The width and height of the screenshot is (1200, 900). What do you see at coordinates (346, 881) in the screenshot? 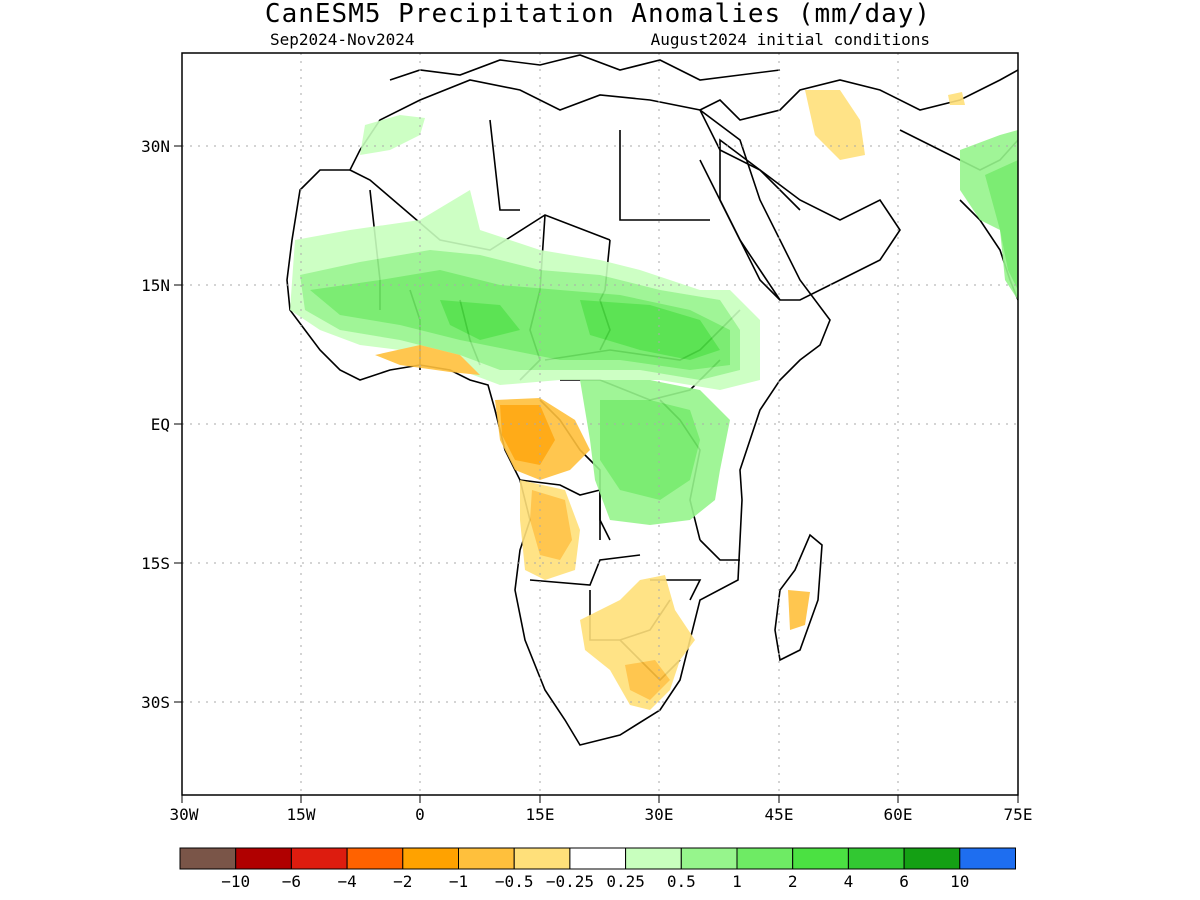
I see `colorbar-label: −4` at bounding box center [346, 881].